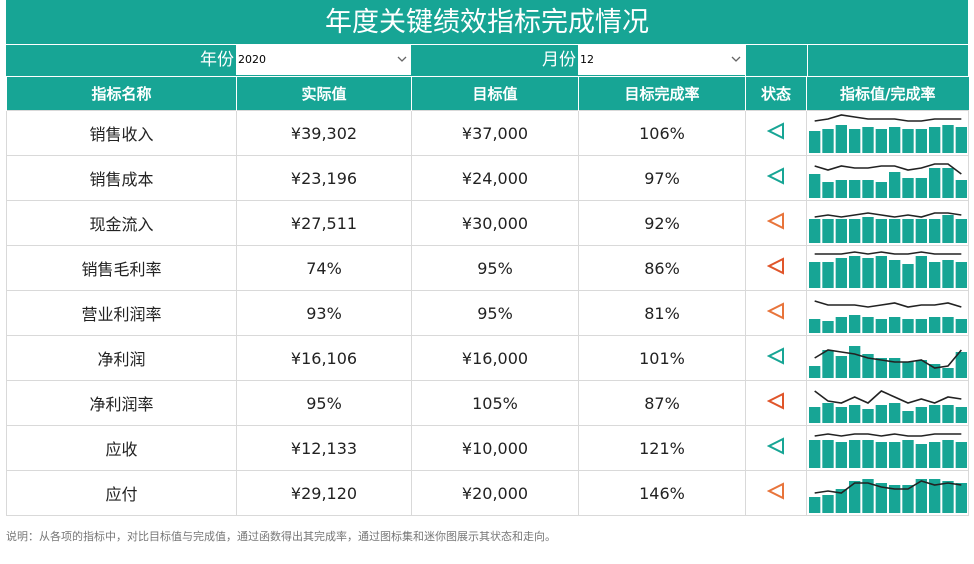 Image resolution: width=974 pixels, height=564 pixels. Describe the element at coordinates (662, 493) in the screenshot. I see `rate-cell: 146%` at that location.